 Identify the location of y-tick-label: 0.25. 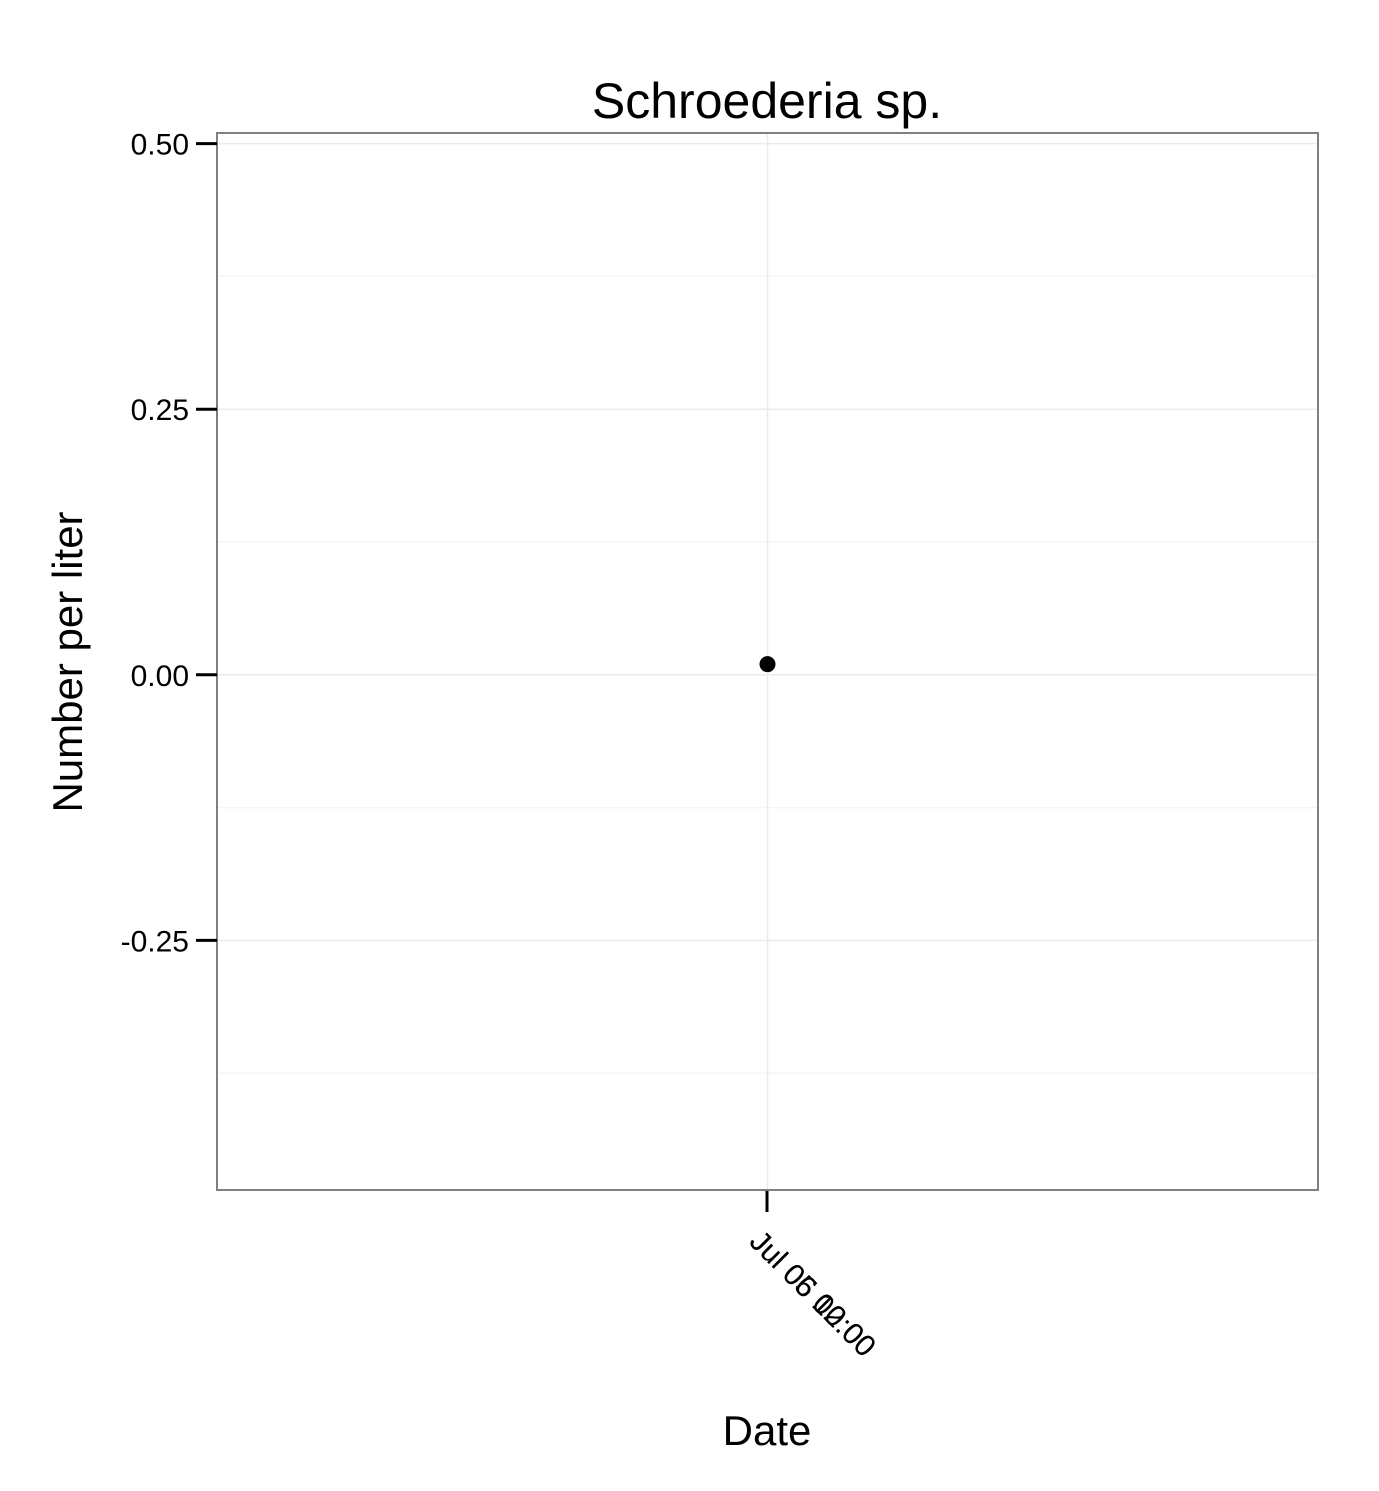
(160, 410).